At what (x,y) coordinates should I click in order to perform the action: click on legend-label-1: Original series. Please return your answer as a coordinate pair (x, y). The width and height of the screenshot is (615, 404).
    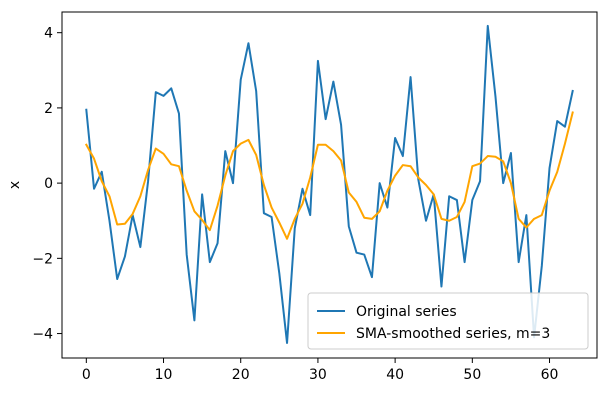
    Looking at the image, I should click on (406, 312).